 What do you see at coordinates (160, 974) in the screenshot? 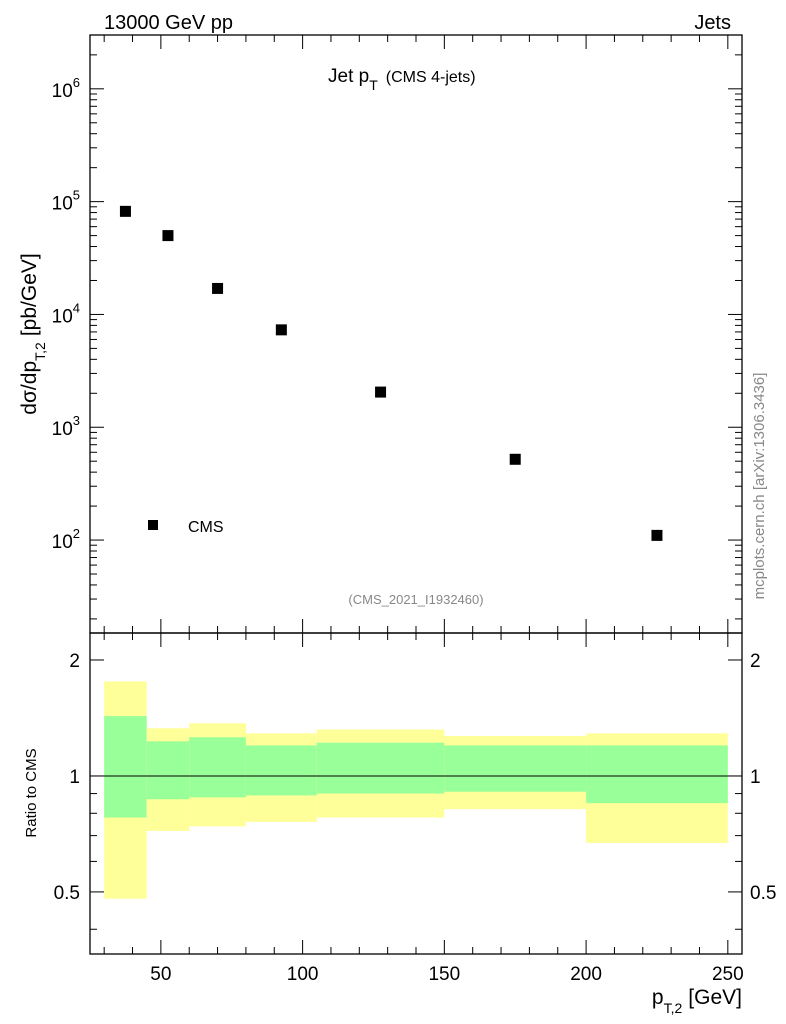
I see `x-tick-label: 50` at bounding box center [160, 974].